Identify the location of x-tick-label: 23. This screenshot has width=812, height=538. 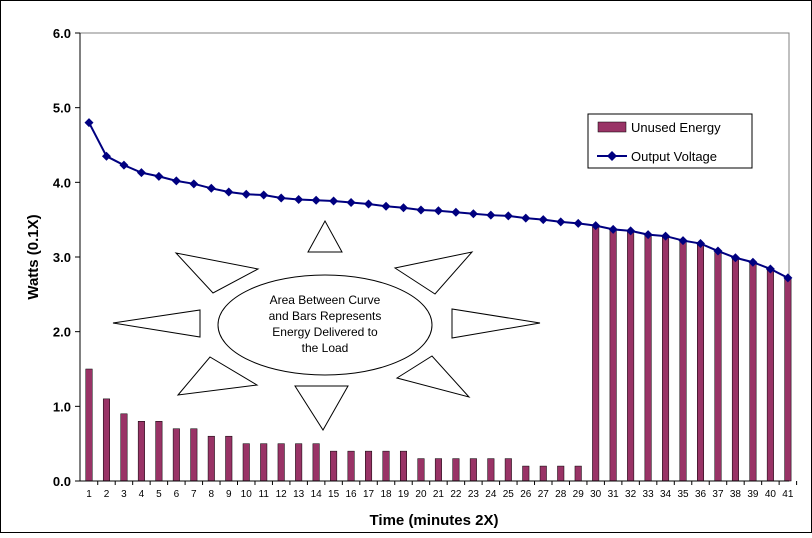
(474, 494).